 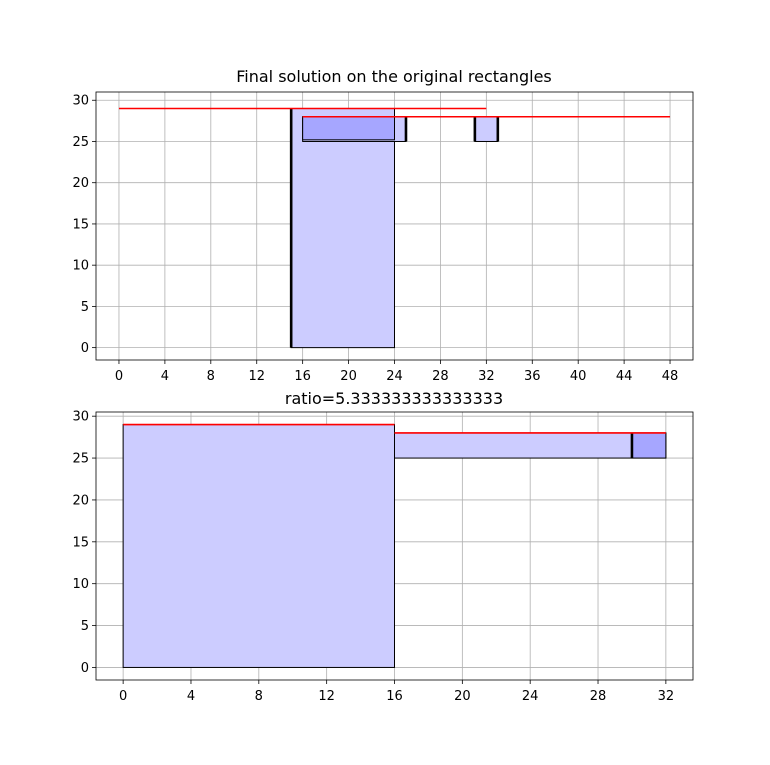 I want to click on plot-title: ratio=5.333333333333333, so click(x=394, y=398).